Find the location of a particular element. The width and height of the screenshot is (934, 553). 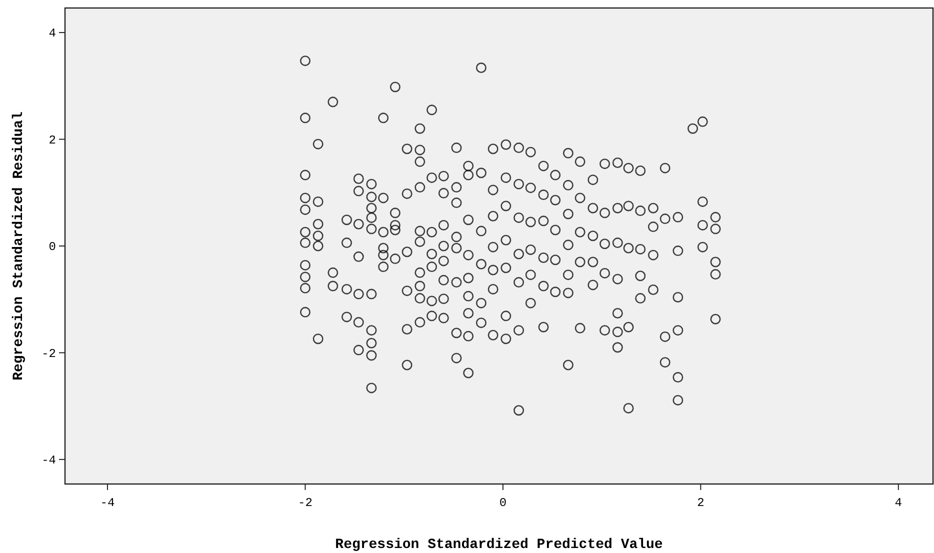

x-tick-label: 4 is located at coordinates (898, 503).